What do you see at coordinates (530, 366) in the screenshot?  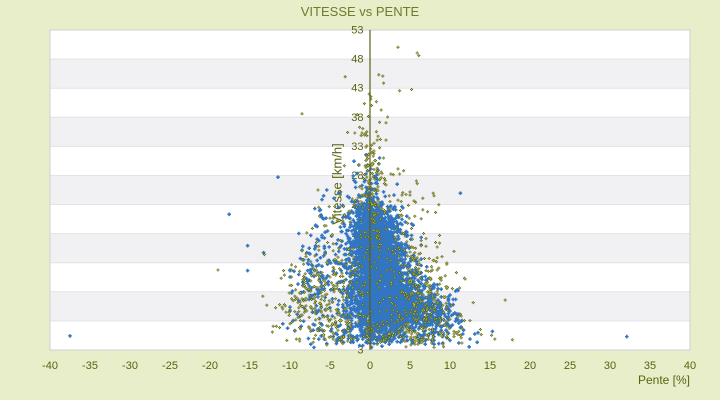 I see `x-tick-label: 20` at bounding box center [530, 366].